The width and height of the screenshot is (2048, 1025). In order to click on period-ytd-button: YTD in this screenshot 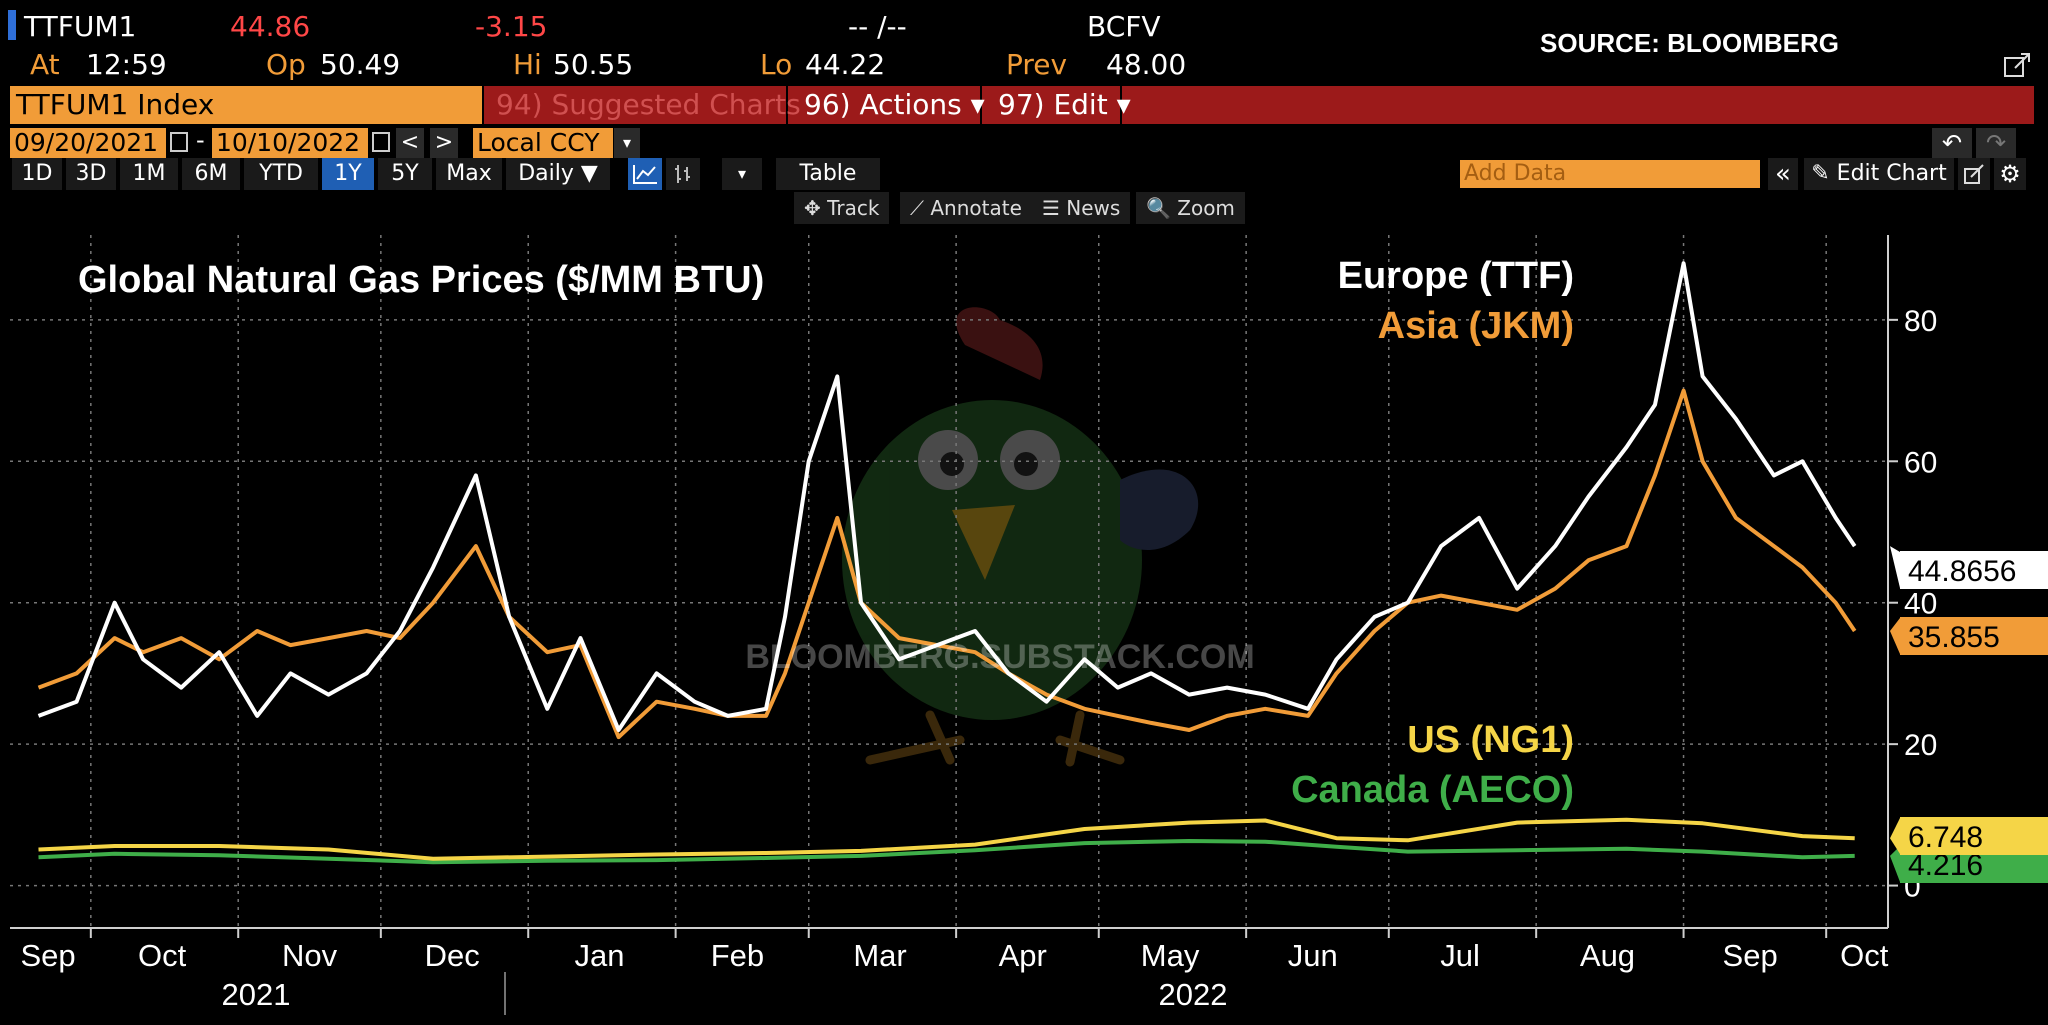, I will do `click(281, 174)`.